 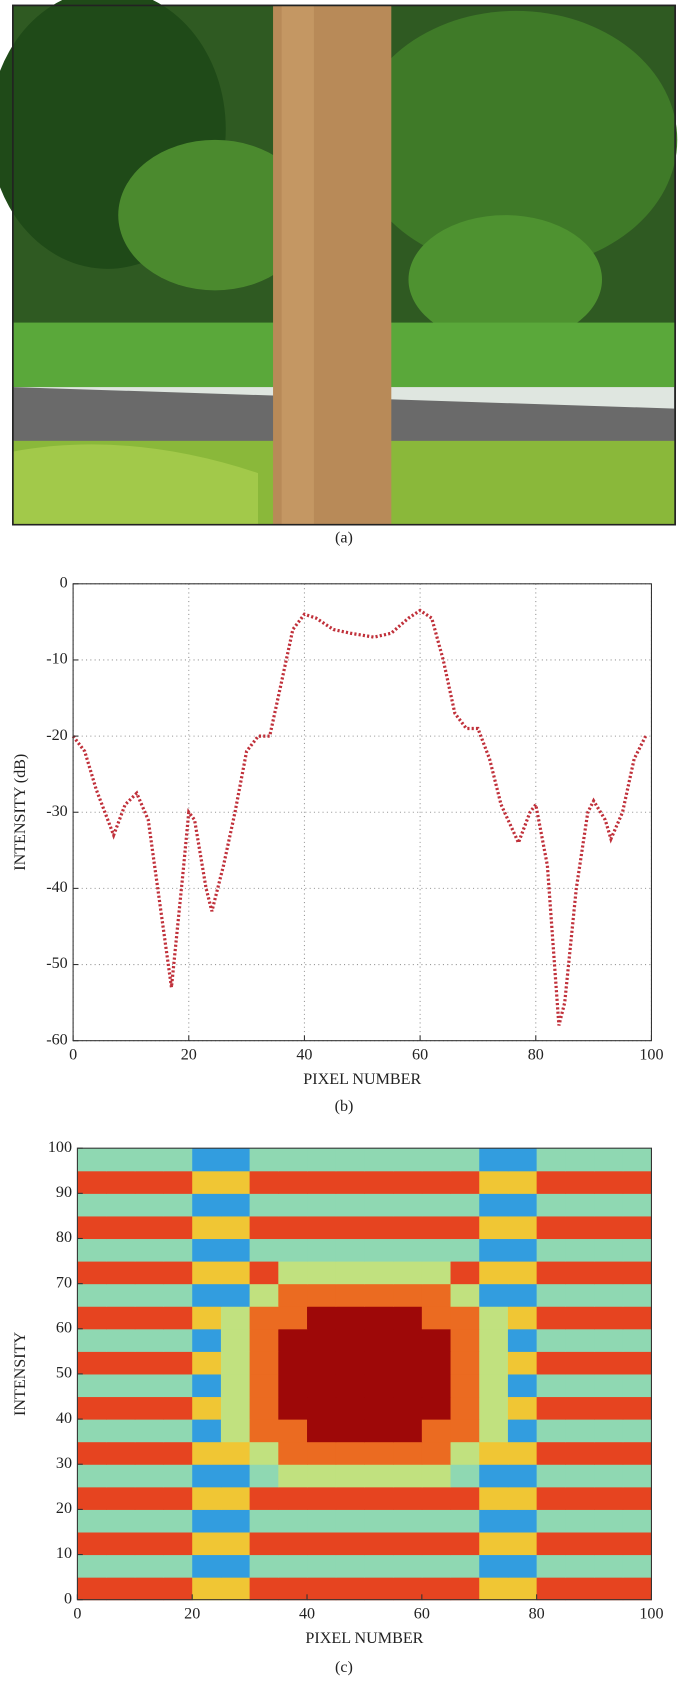 I want to click on y-tick-label: 40, so click(x=64, y=1418).